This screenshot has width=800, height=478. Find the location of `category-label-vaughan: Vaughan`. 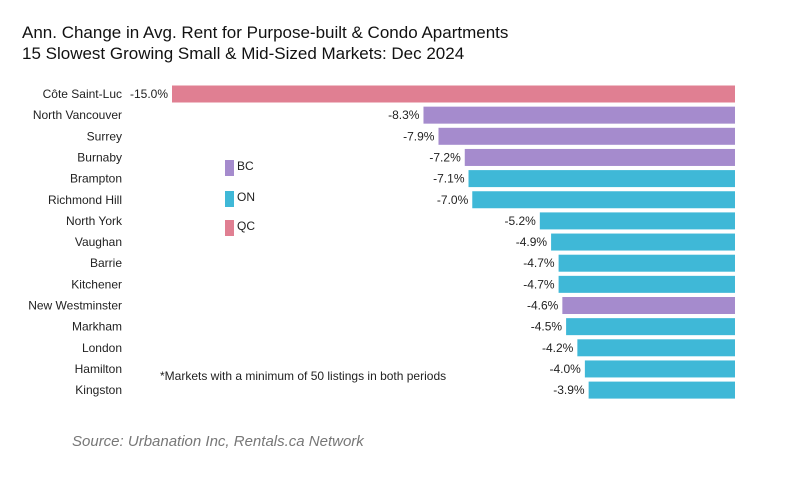

category-label-vaughan: Vaughan is located at coordinates (98, 242).